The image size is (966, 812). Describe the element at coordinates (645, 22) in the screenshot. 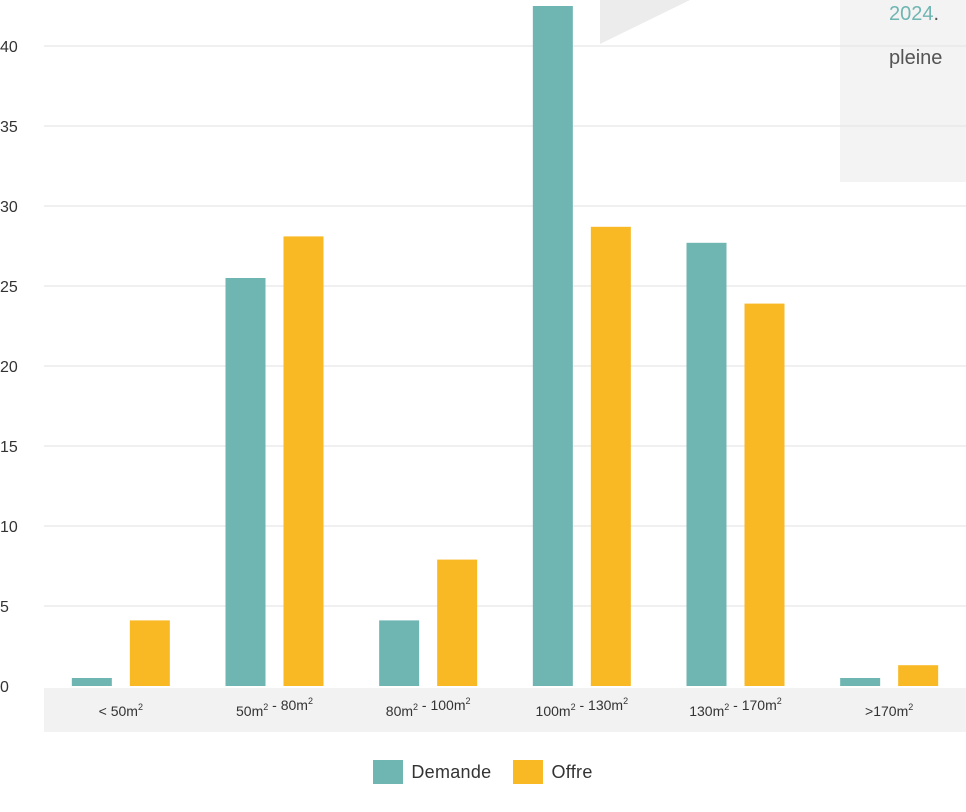

I see `overlay-shape` at that location.